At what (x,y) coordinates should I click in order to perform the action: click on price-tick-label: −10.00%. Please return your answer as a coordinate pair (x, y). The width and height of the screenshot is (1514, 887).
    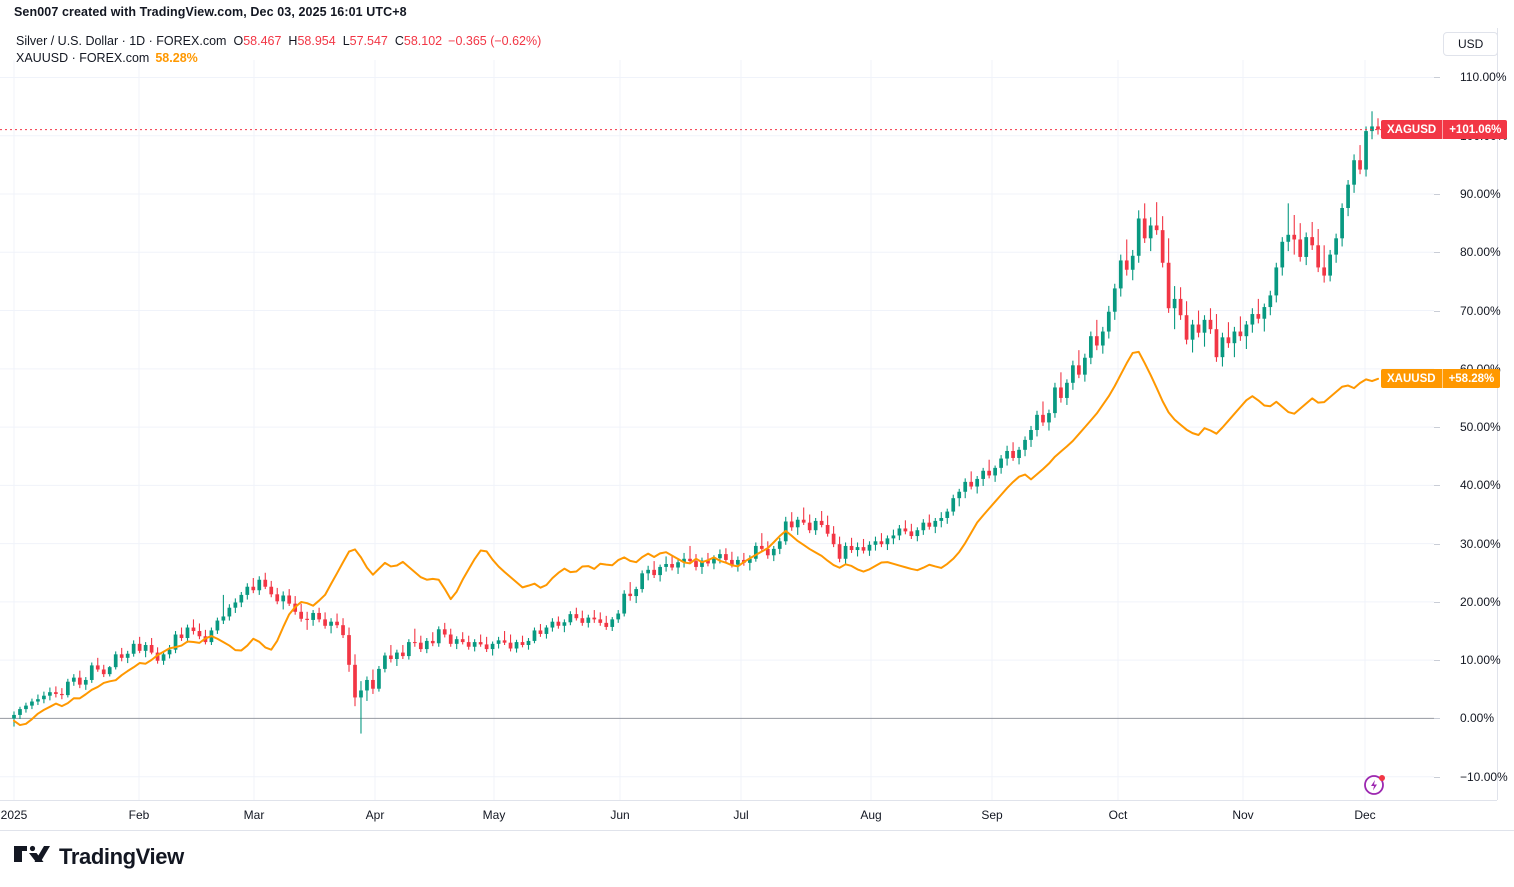
    Looking at the image, I should click on (1484, 776).